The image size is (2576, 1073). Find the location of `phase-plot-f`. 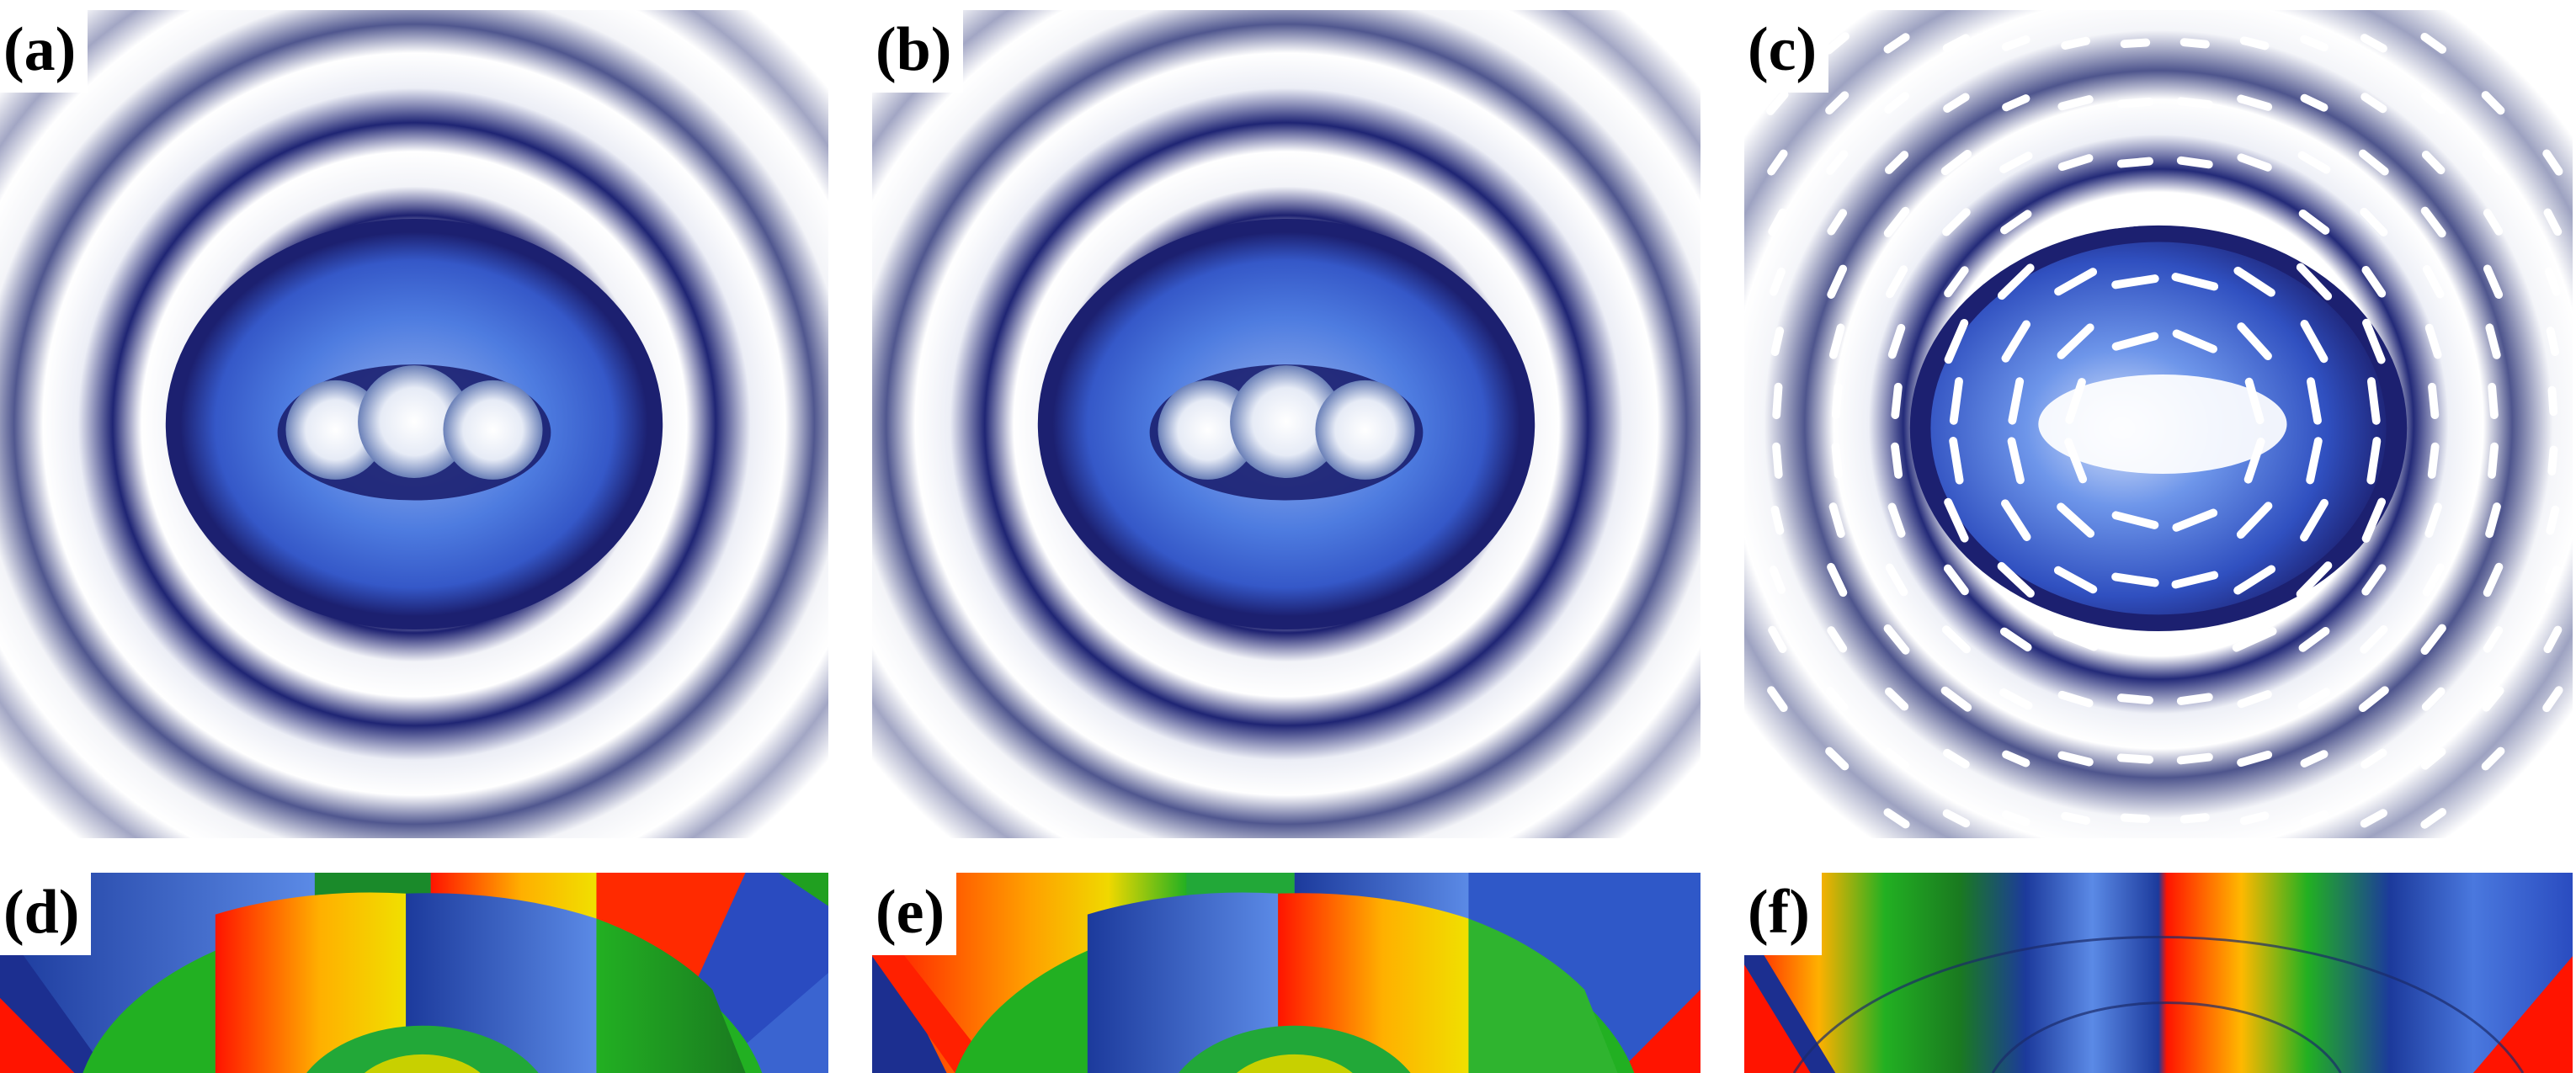

phase-plot-f is located at coordinates (2158, 973).